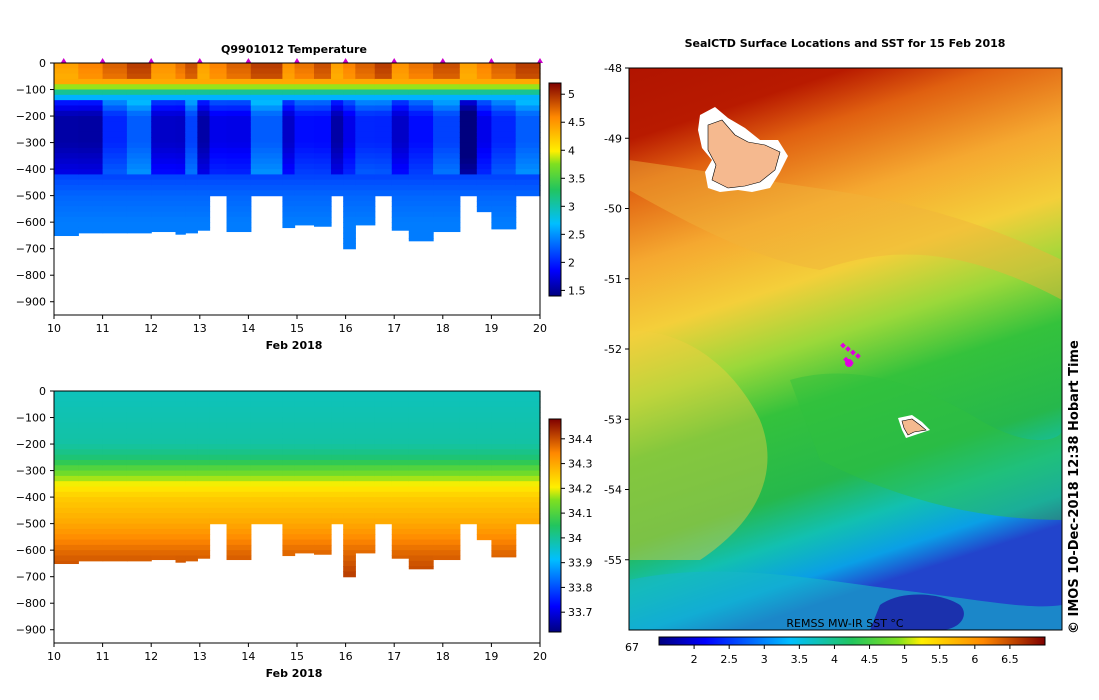  I want to click on x-tick-label: 13, so click(200, 328).